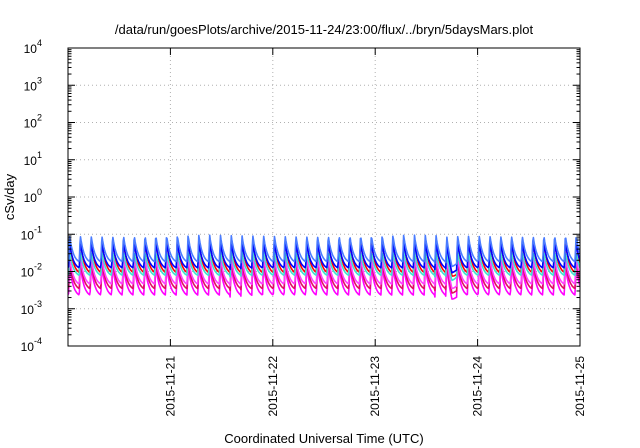 The width and height of the screenshot is (640, 448). I want to click on y-axis-label: cSv/day, so click(9, 196).